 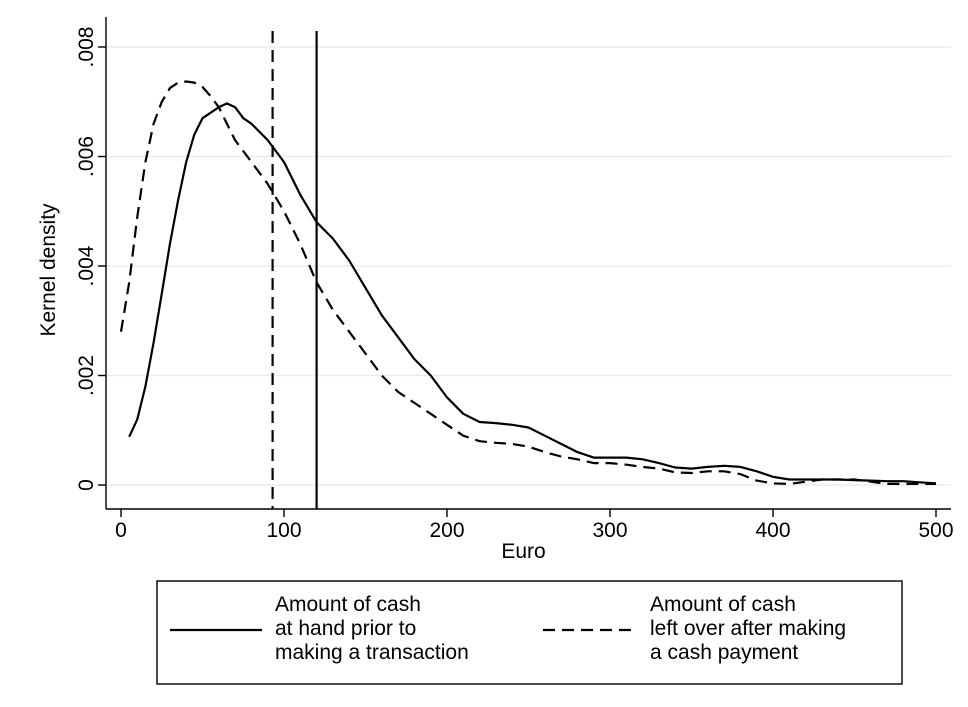 I want to click on legend-label-2-line-2: left over after making, so click(x=748, y=628).